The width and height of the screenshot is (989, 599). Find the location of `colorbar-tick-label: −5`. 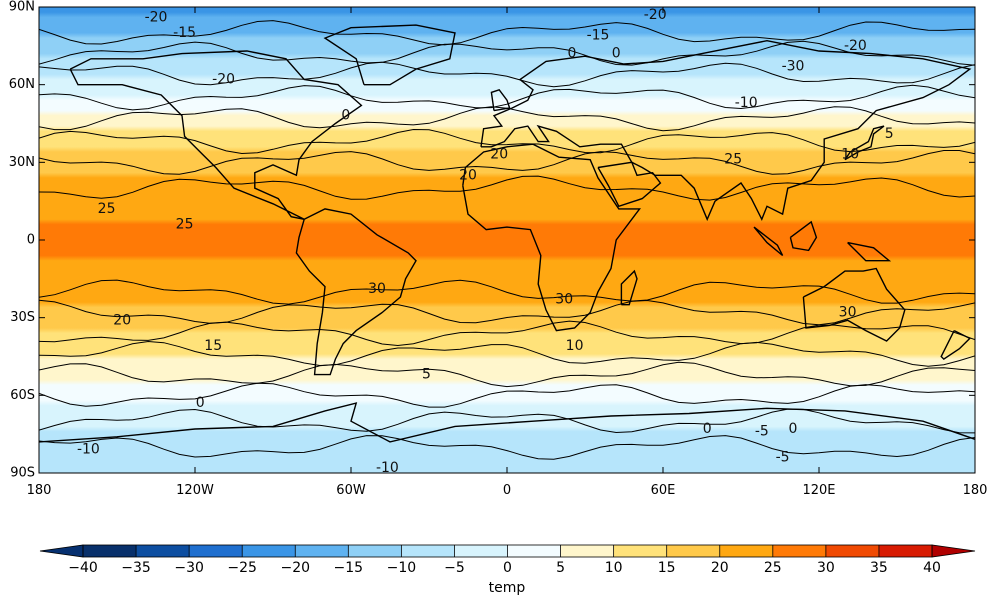

colorbar-tick-label: −5 is located at coordinates (454, 568).